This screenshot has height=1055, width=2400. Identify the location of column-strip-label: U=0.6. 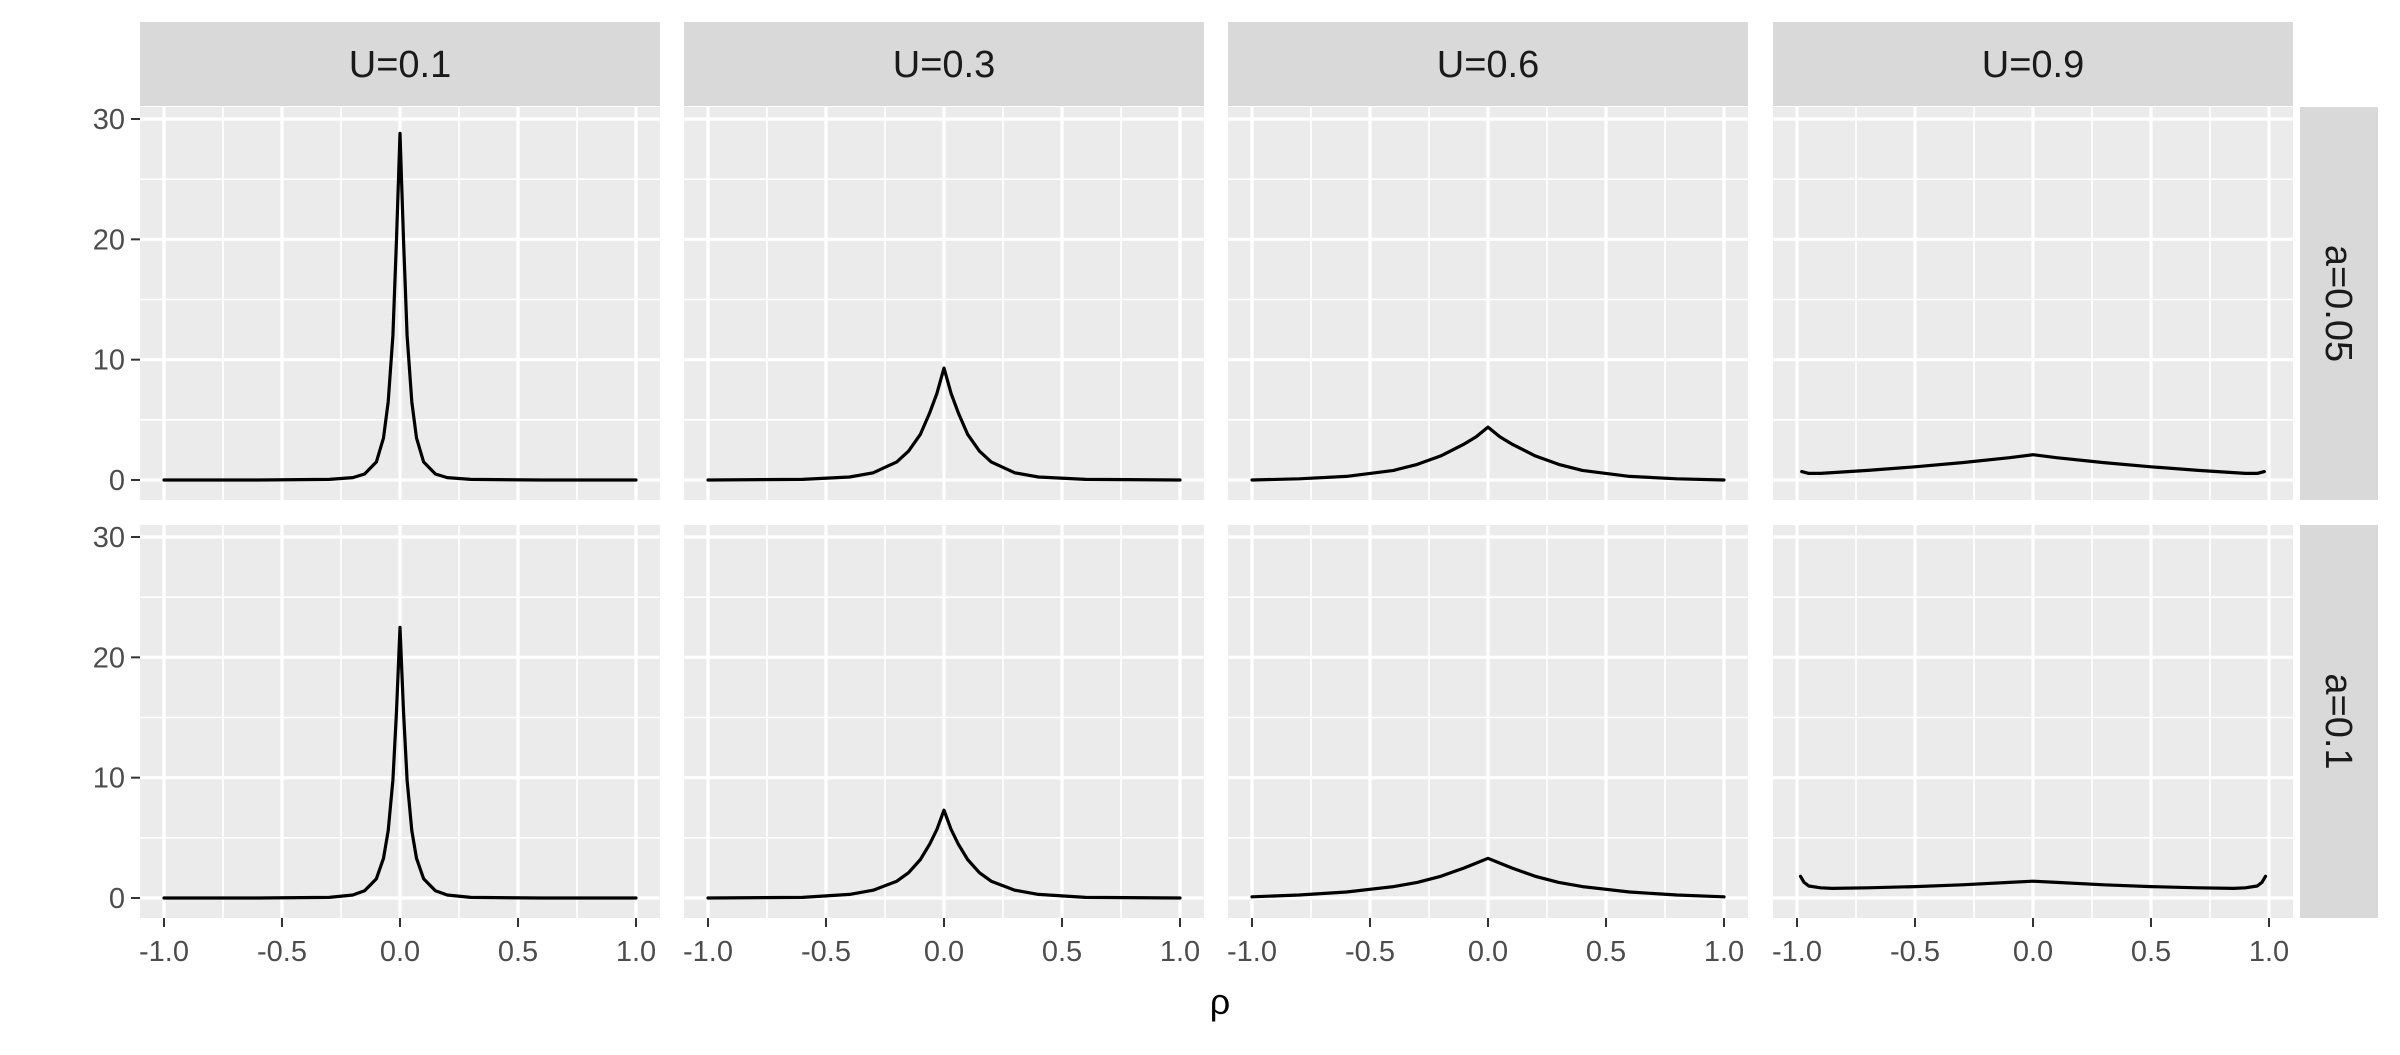
(1488, 65).